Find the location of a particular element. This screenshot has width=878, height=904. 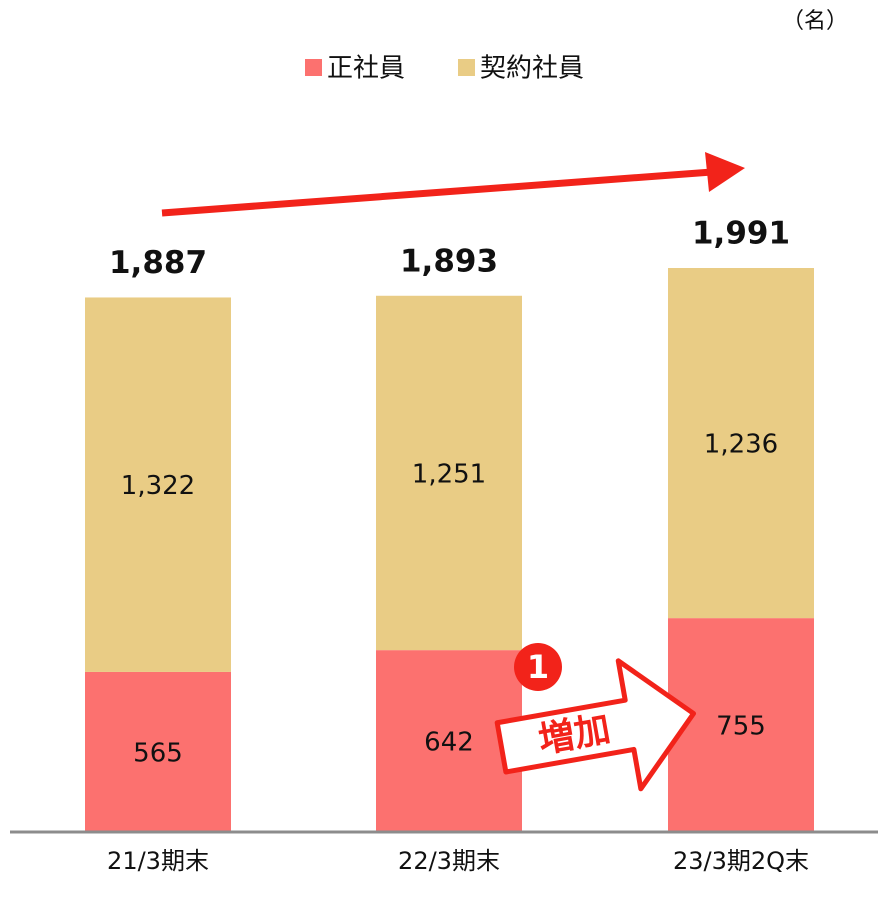

value-label: 642 is located at coordinates (449, 743).